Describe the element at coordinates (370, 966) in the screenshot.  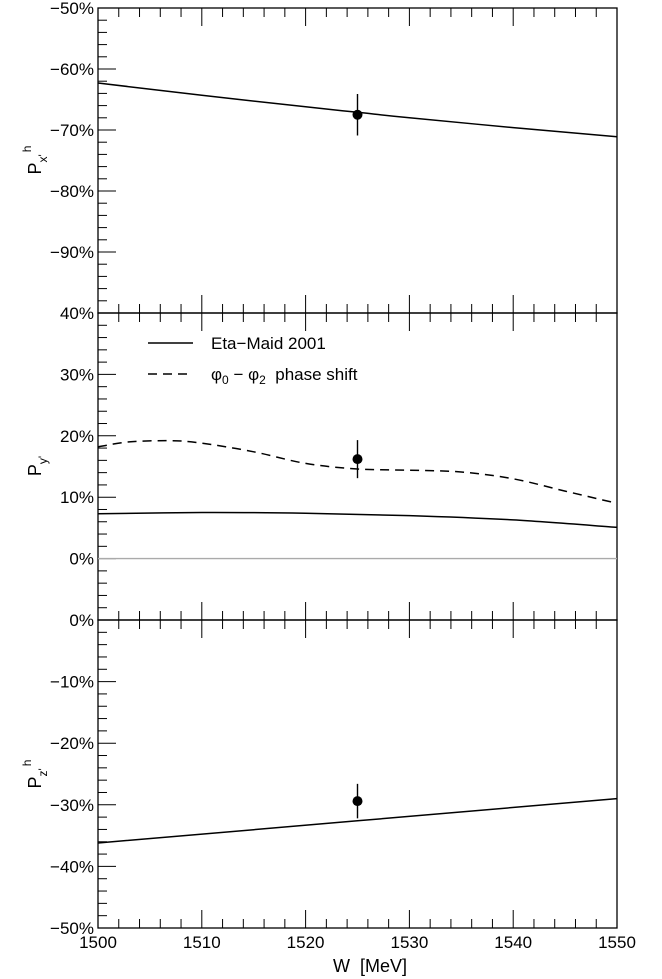
I see `x-axis-title: W [MeV]` at that location.